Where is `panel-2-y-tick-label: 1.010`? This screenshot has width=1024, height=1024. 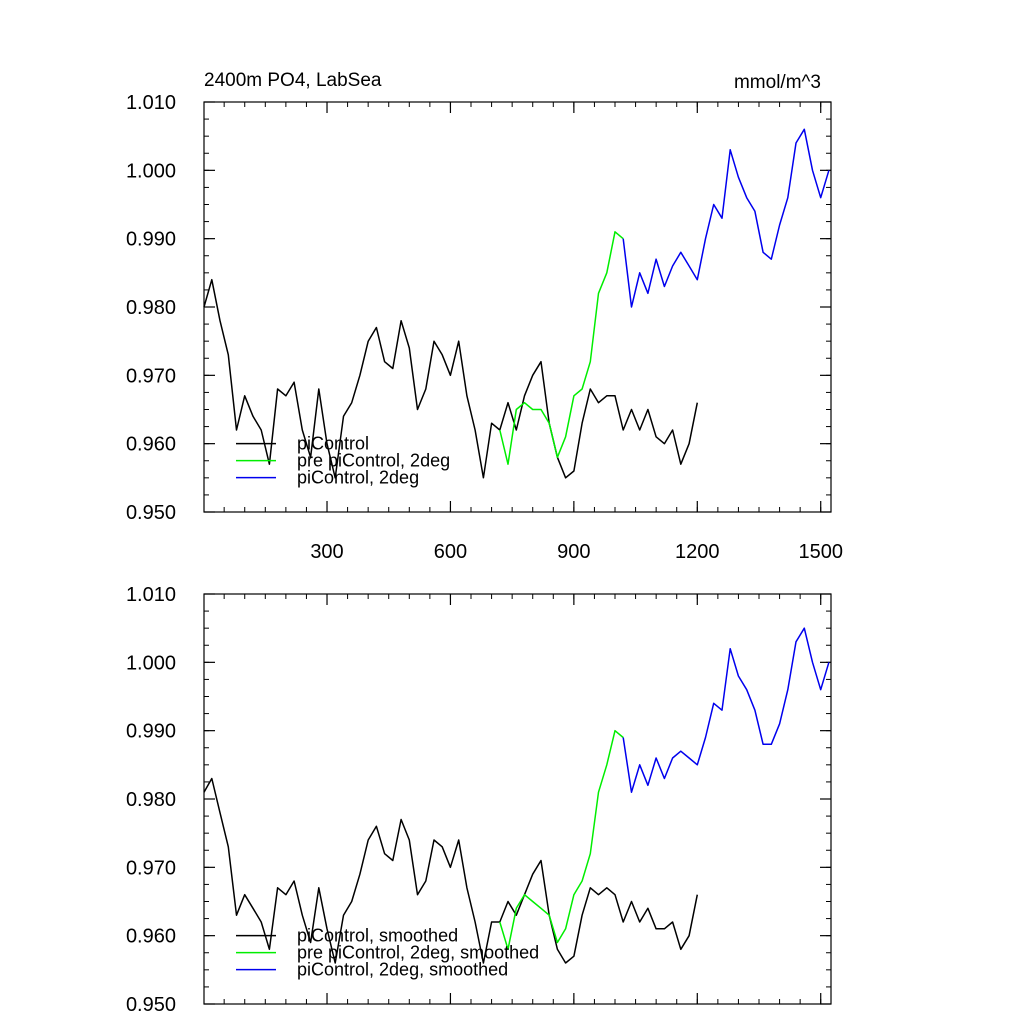
panel-2-y-tick-label: 1.010 is located at coordinates (151, 595).